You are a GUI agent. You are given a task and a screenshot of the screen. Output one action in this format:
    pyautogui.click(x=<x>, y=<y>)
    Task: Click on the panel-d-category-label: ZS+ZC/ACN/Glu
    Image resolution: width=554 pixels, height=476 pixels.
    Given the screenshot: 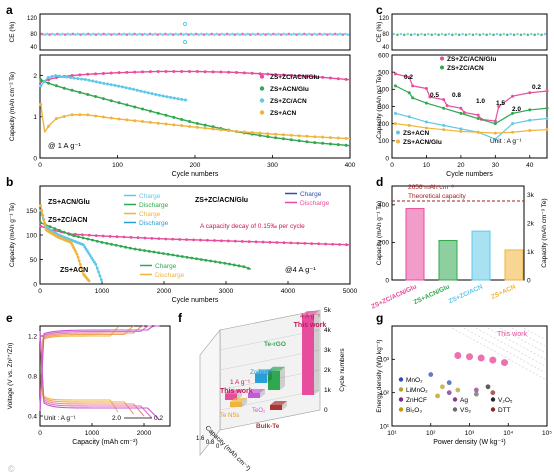 What is the action you would take?
    pyautogui.click(x=394, y=296)
    